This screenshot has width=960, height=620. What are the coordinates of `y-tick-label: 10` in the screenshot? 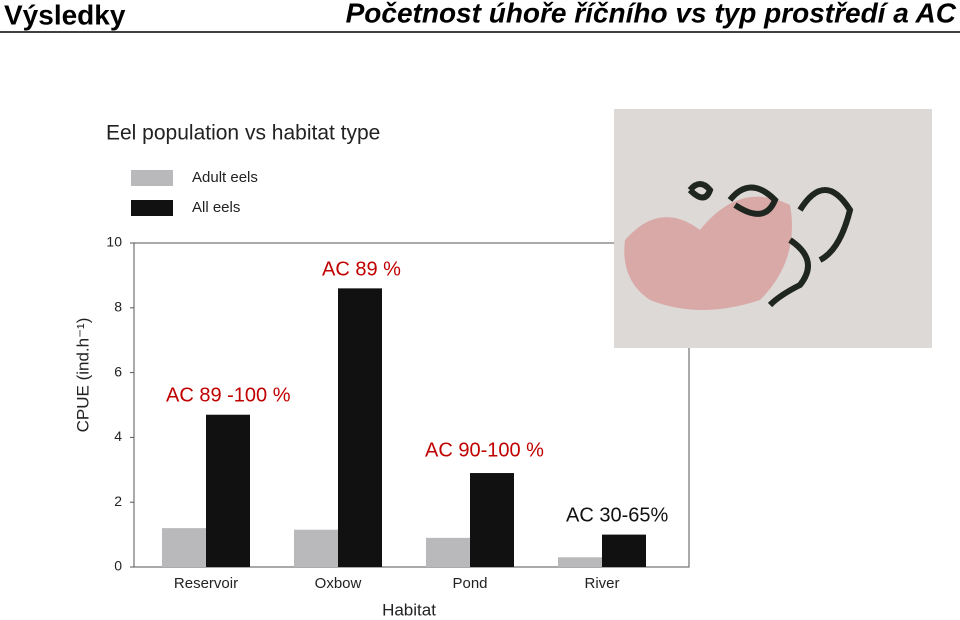 It's located at (114, 242).